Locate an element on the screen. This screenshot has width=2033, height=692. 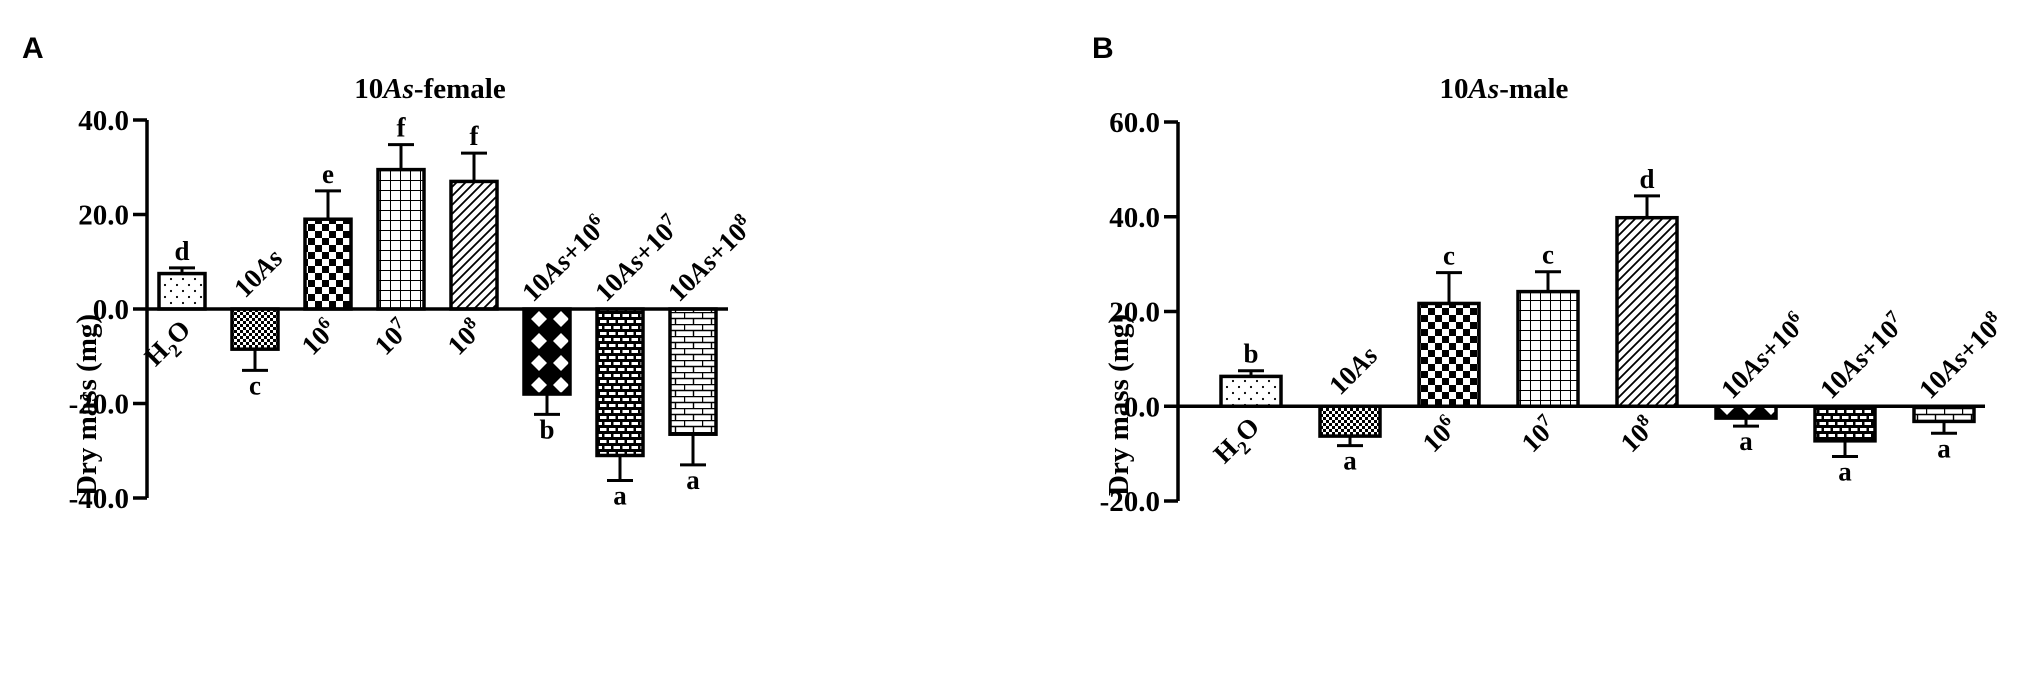
y-tick-label: -40.0 is located at coordinates (99, 499).